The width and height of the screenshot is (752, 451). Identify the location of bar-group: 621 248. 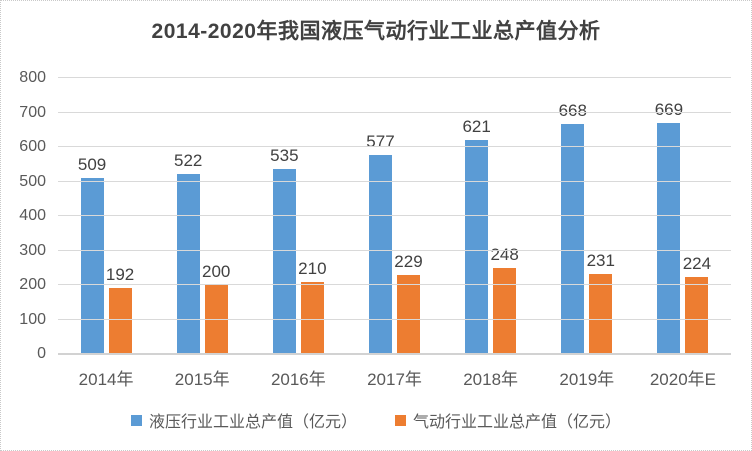
(491, 216).